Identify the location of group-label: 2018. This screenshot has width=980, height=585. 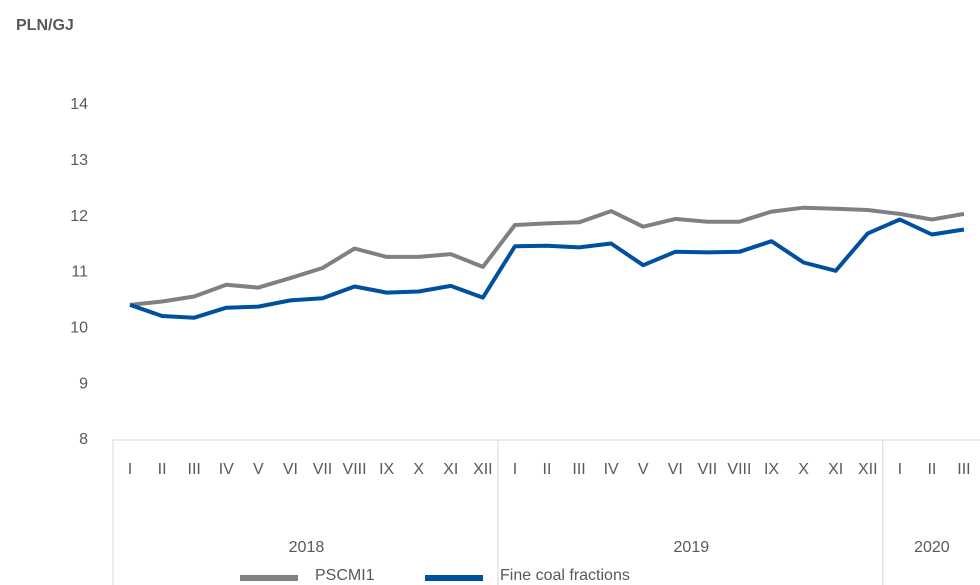
(307, 547).